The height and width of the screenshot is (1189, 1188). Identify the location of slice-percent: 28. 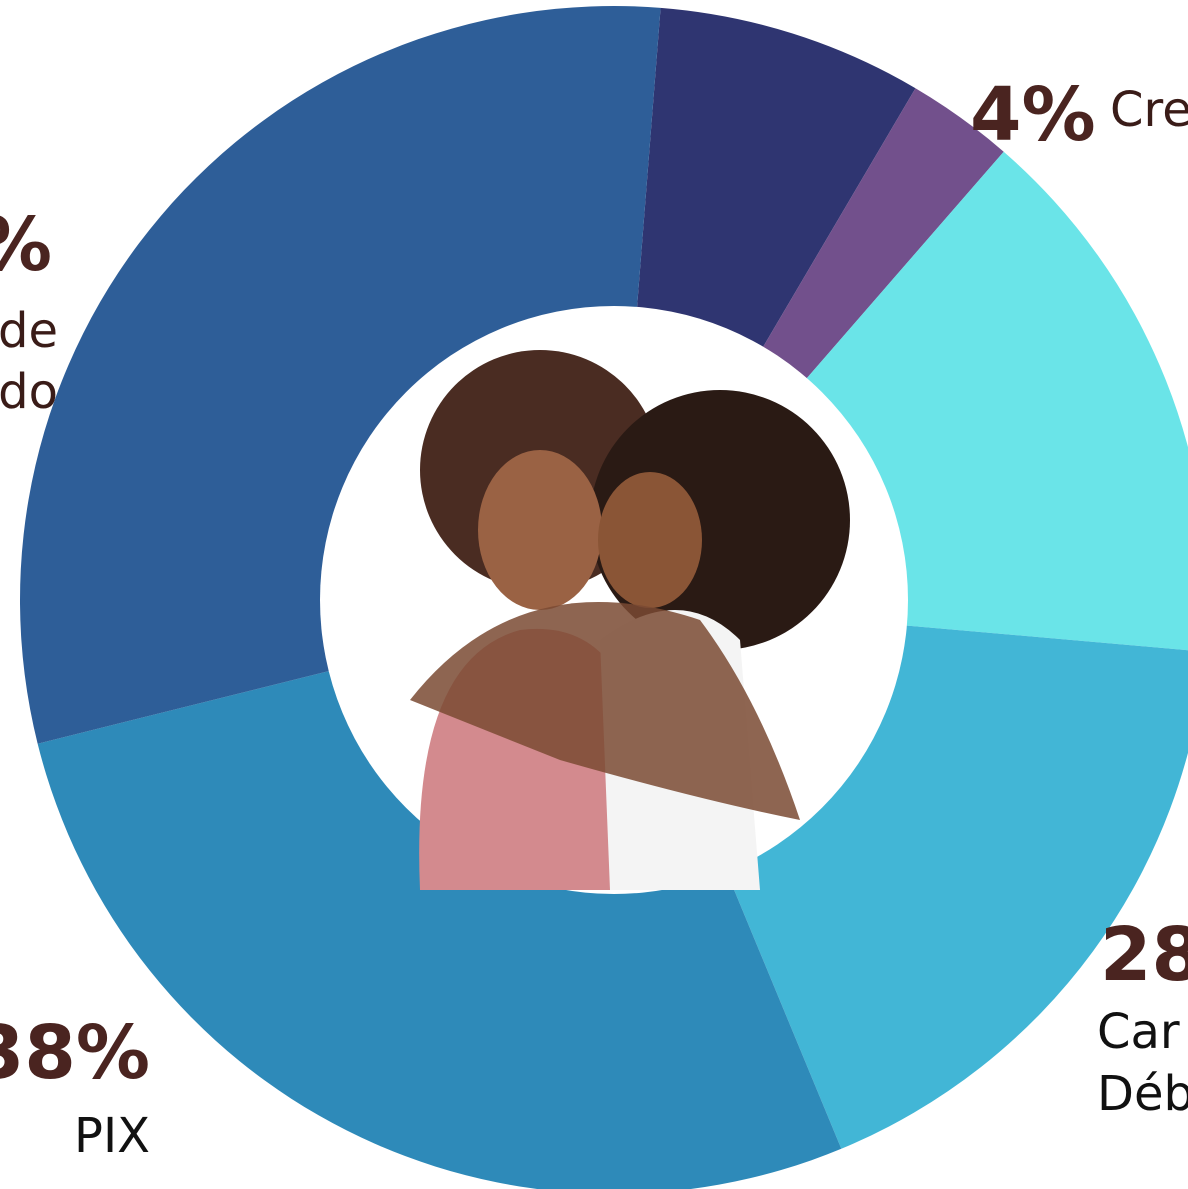
(1144, 955).